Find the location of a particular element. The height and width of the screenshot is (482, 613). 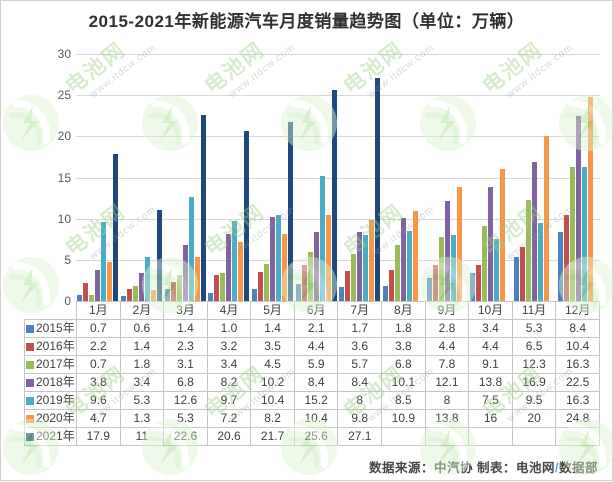

bar-2020年-1月 is located at coordinates (110, 281).